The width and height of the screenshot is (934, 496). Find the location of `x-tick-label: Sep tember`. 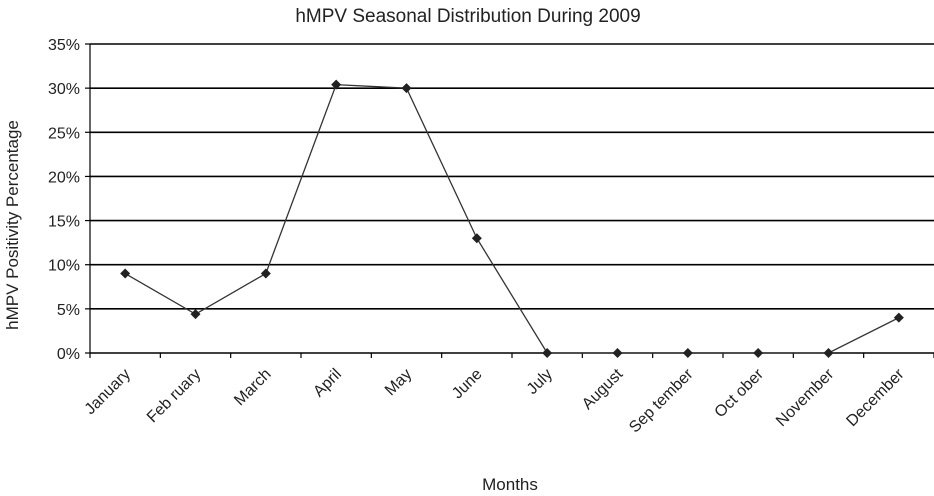

x-tick-label: Sep tember is located at coordinates (661, 400).